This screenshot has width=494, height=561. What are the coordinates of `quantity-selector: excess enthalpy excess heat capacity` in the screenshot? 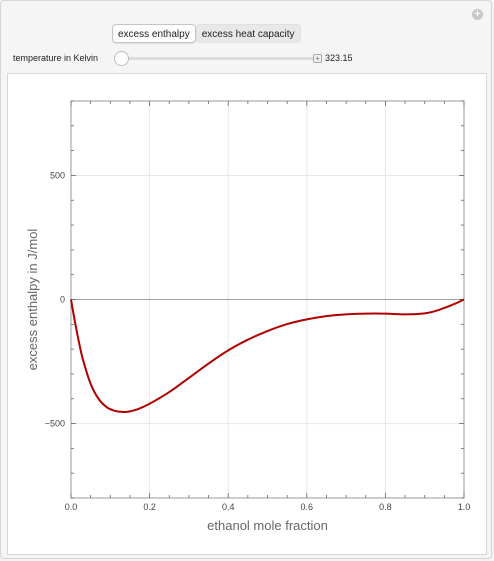 It's located at (206, 33).